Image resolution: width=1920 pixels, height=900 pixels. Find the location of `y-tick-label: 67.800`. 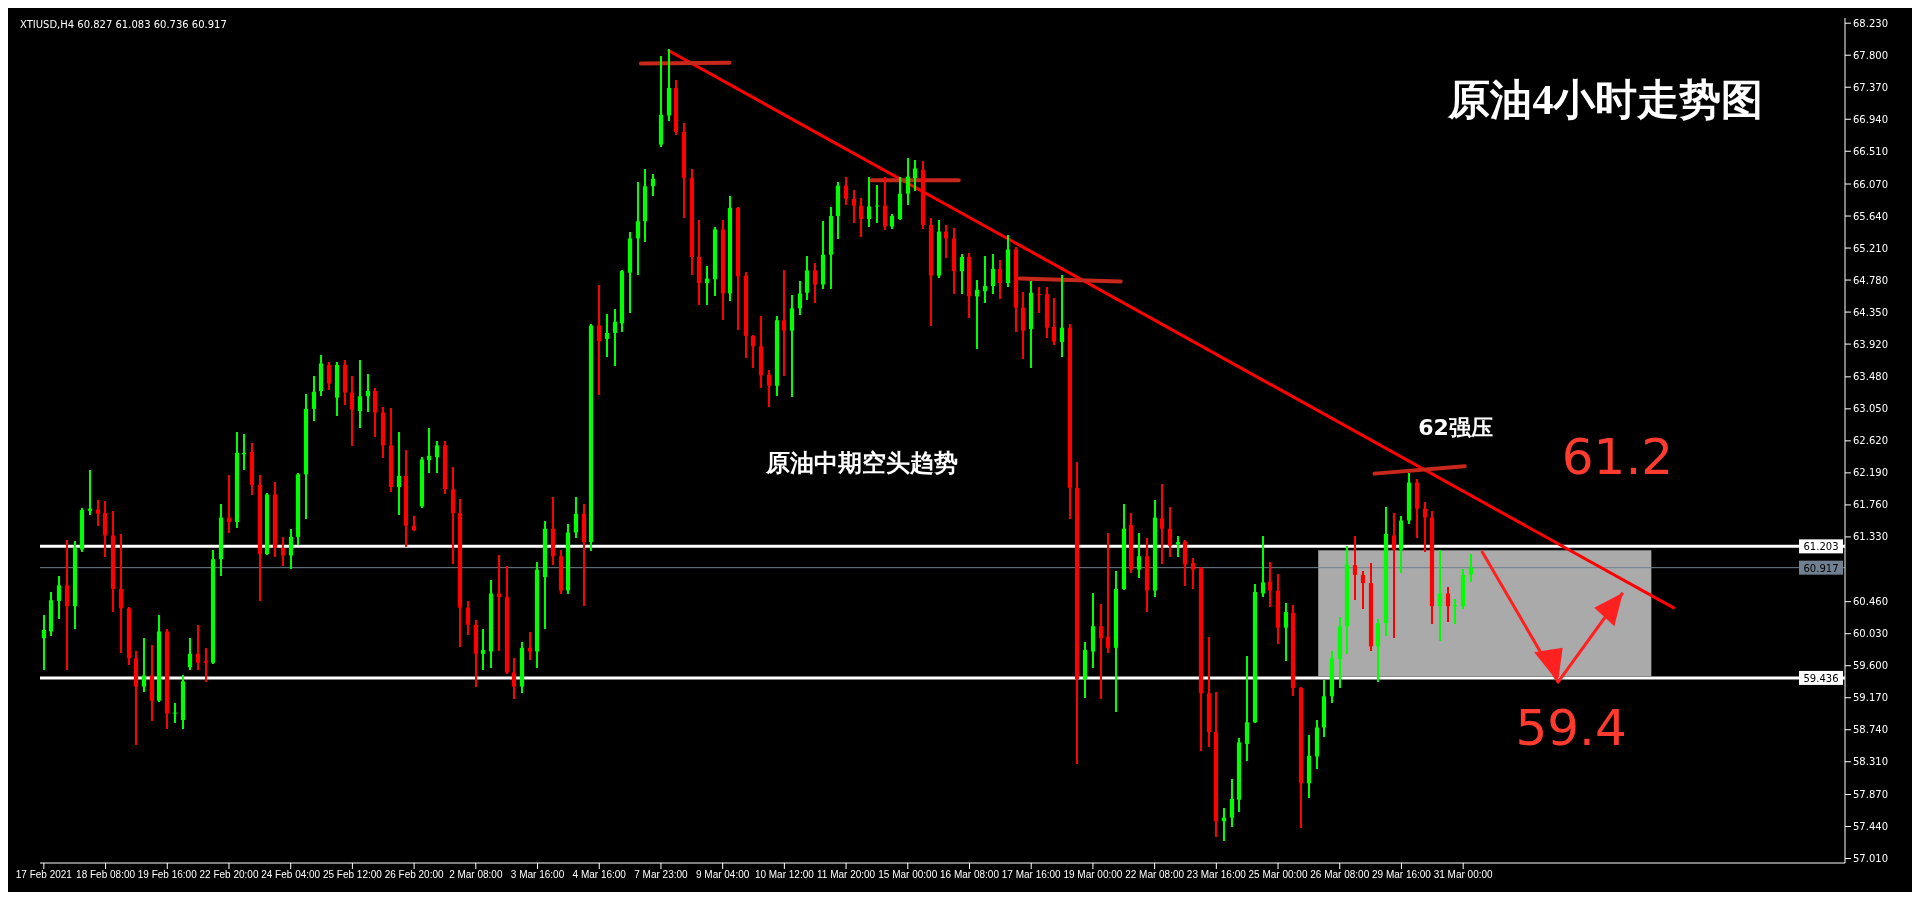

y-tick-label: 67.800 is located at coordinates (1870, 55).